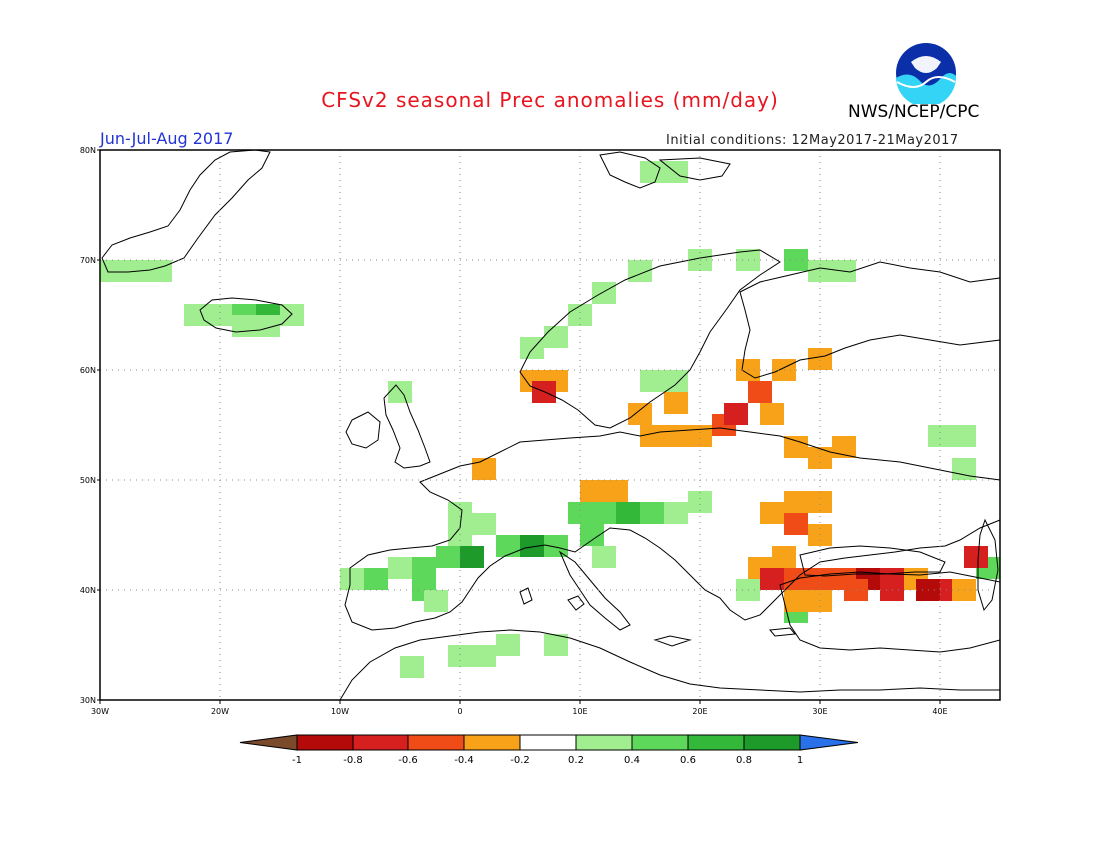  What do you see at coordinates (246, 315) in the screenshot?
I see `iceland-coast` at bounding box center [246, 315].